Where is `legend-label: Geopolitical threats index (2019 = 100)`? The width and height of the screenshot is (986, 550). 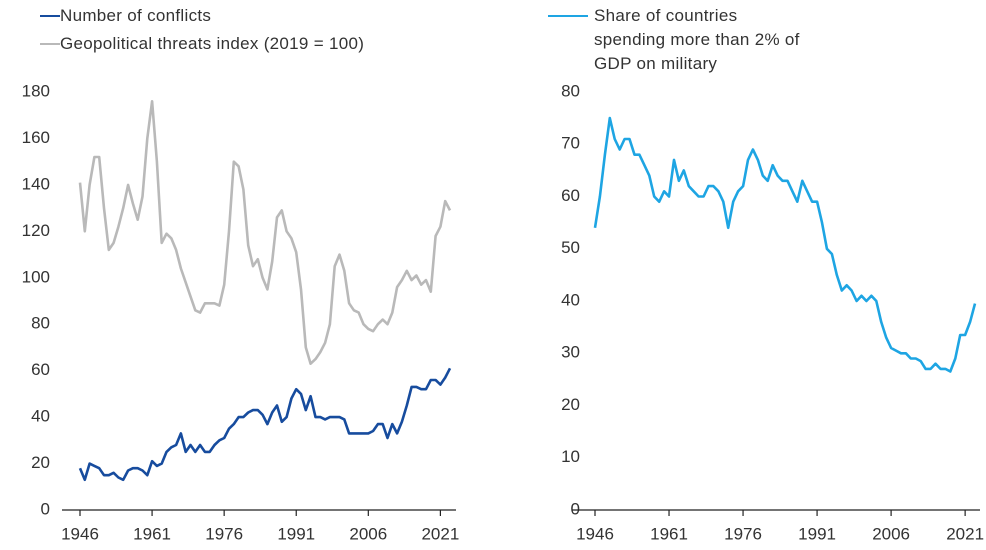
legend-label: Geopolitical threats index (2019 = 100) is located at coordinates (212, 43).